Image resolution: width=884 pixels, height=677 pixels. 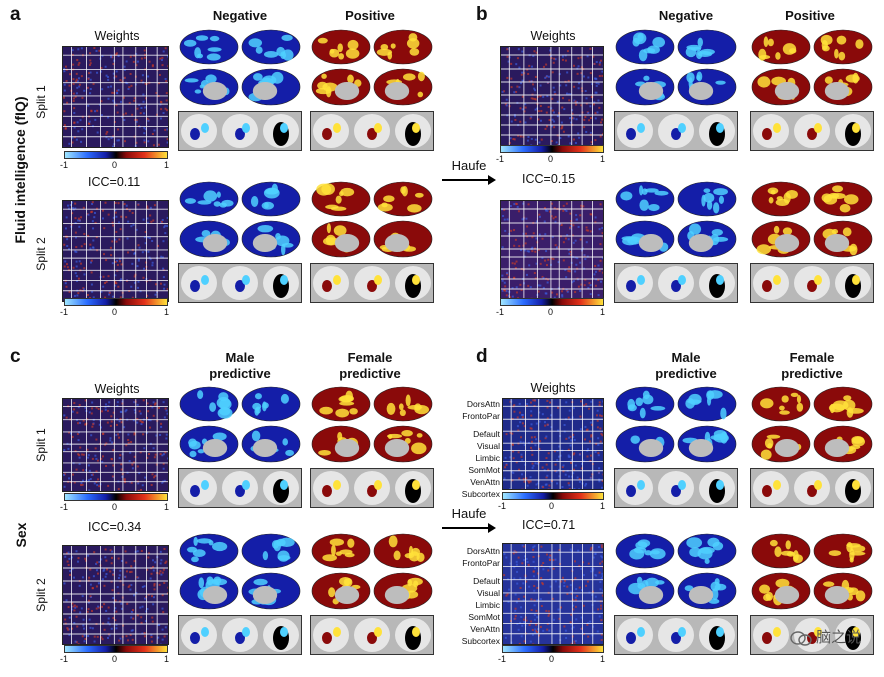 I want to click on brain-surface-b1-neg, so click(x=676, y=67).